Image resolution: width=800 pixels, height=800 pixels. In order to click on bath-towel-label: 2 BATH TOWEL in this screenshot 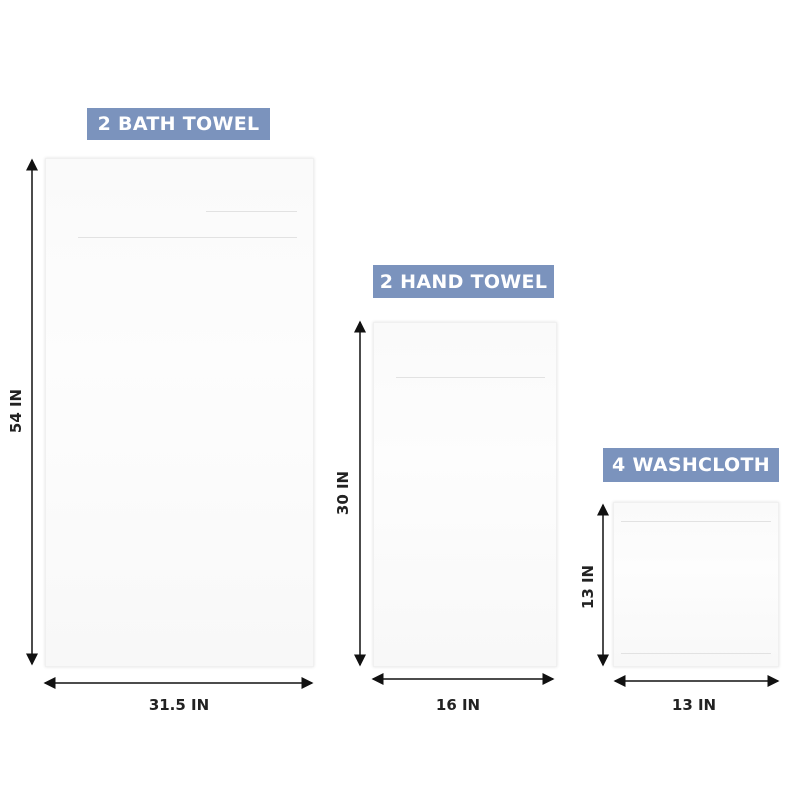, I will do `click(178, 124)`.